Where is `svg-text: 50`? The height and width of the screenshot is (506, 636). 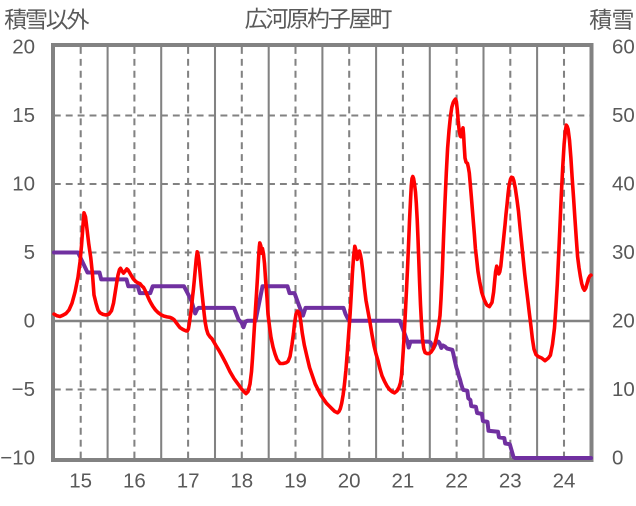 svg-text: 50 is located at coordinates (623, 115).